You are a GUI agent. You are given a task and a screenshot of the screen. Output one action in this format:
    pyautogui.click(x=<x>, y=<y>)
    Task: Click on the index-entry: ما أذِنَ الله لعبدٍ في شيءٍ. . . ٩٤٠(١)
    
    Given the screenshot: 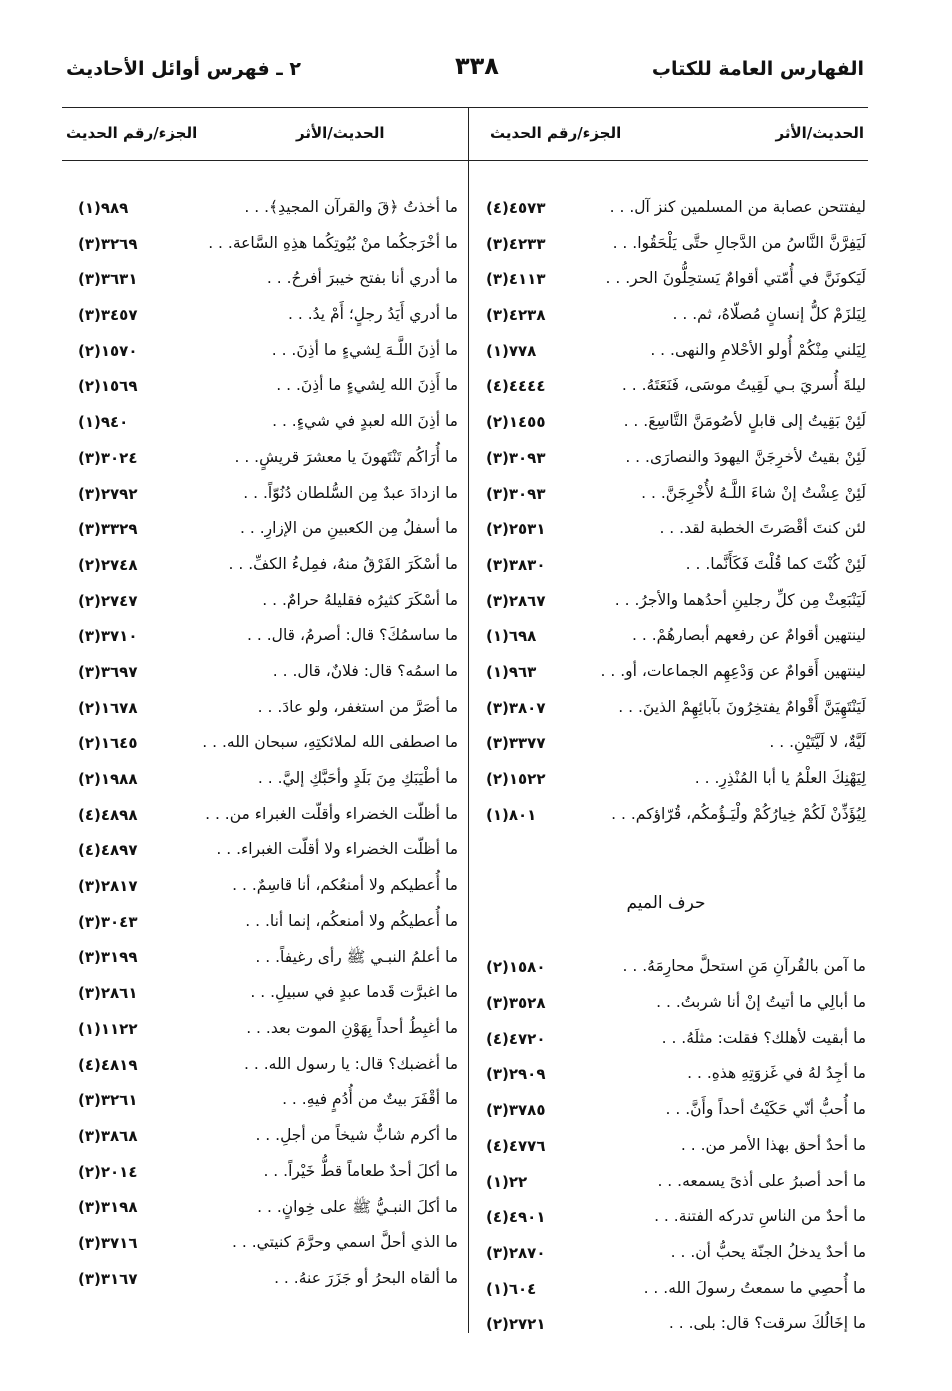 What is the action you would take?
    pyautogui.click(x=258, y=428)
    